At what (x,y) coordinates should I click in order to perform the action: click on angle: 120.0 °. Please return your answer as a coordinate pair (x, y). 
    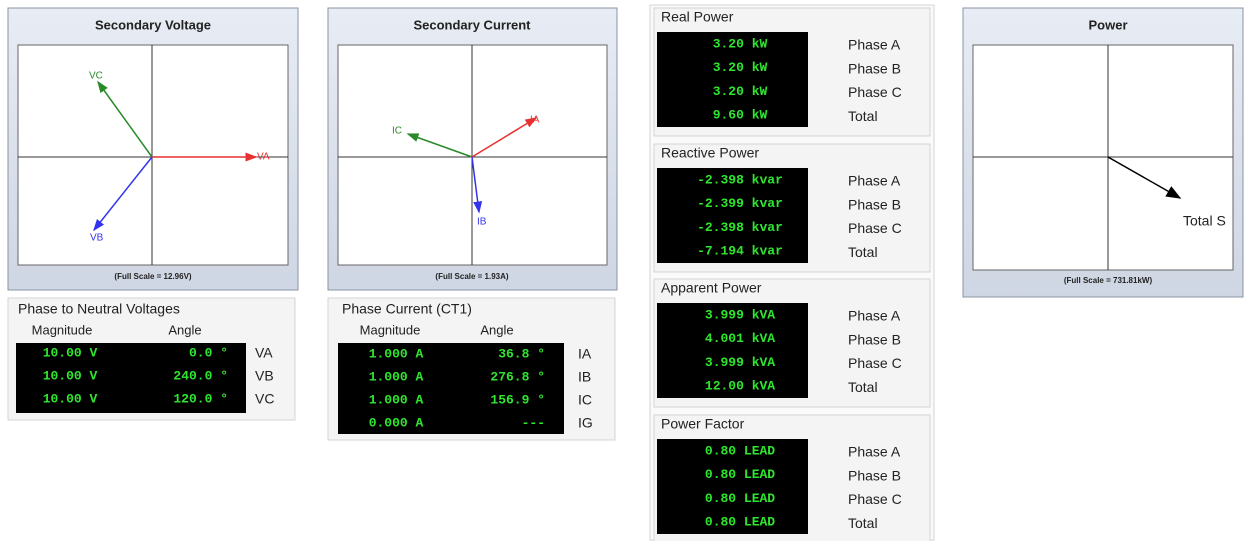
    Looking at the image, I should click on (200, 398).